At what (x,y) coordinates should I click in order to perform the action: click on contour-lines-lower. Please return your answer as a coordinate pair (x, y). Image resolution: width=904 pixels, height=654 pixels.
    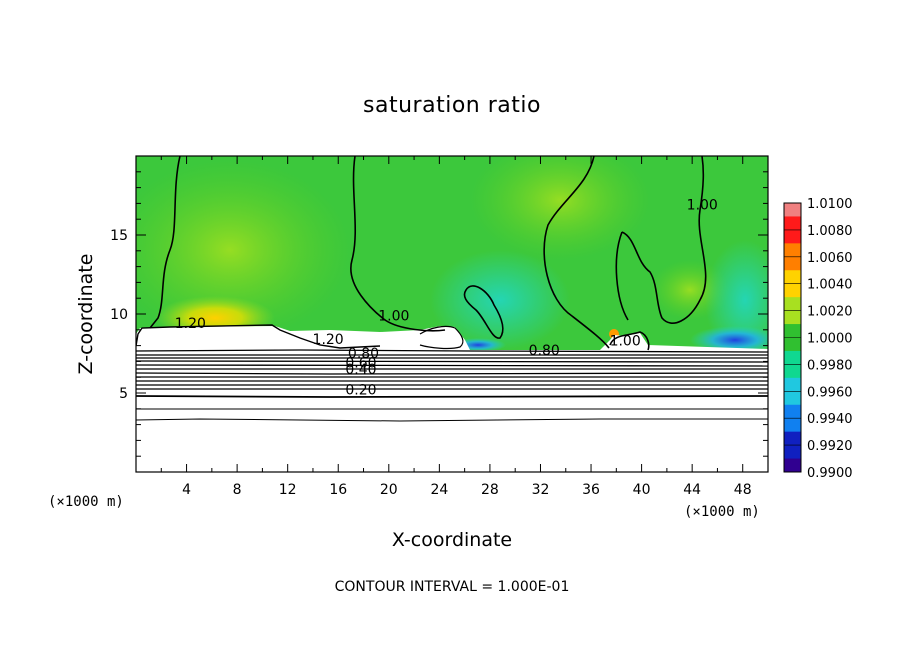
    Looking at the image, I should click on (452, 385).